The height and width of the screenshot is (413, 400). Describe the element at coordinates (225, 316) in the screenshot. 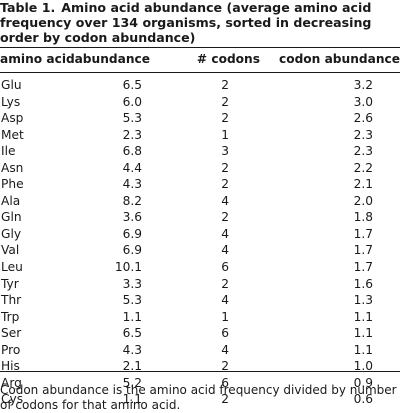

I see `cell-codons: 1` at that location.